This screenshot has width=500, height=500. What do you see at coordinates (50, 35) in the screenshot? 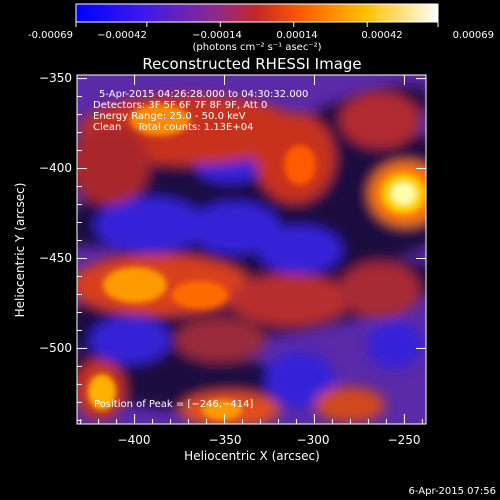
I see `colorbar-tick-label: -0.00069` at bounding box center [50, 35].